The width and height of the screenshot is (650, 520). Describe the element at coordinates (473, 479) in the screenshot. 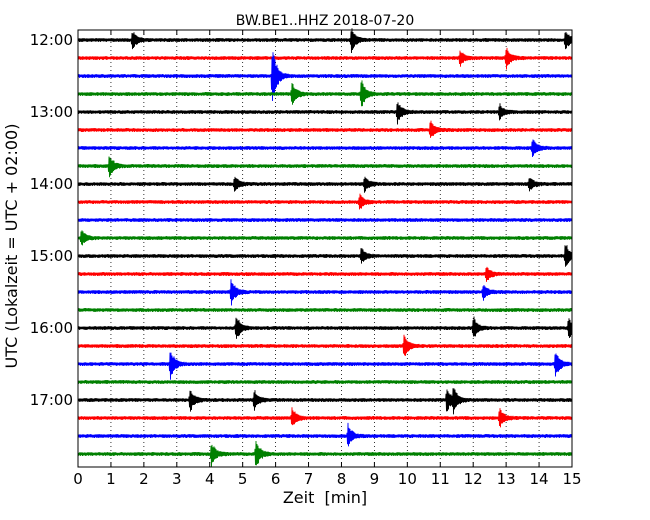

I see `x-tick-label: 12` at that location.